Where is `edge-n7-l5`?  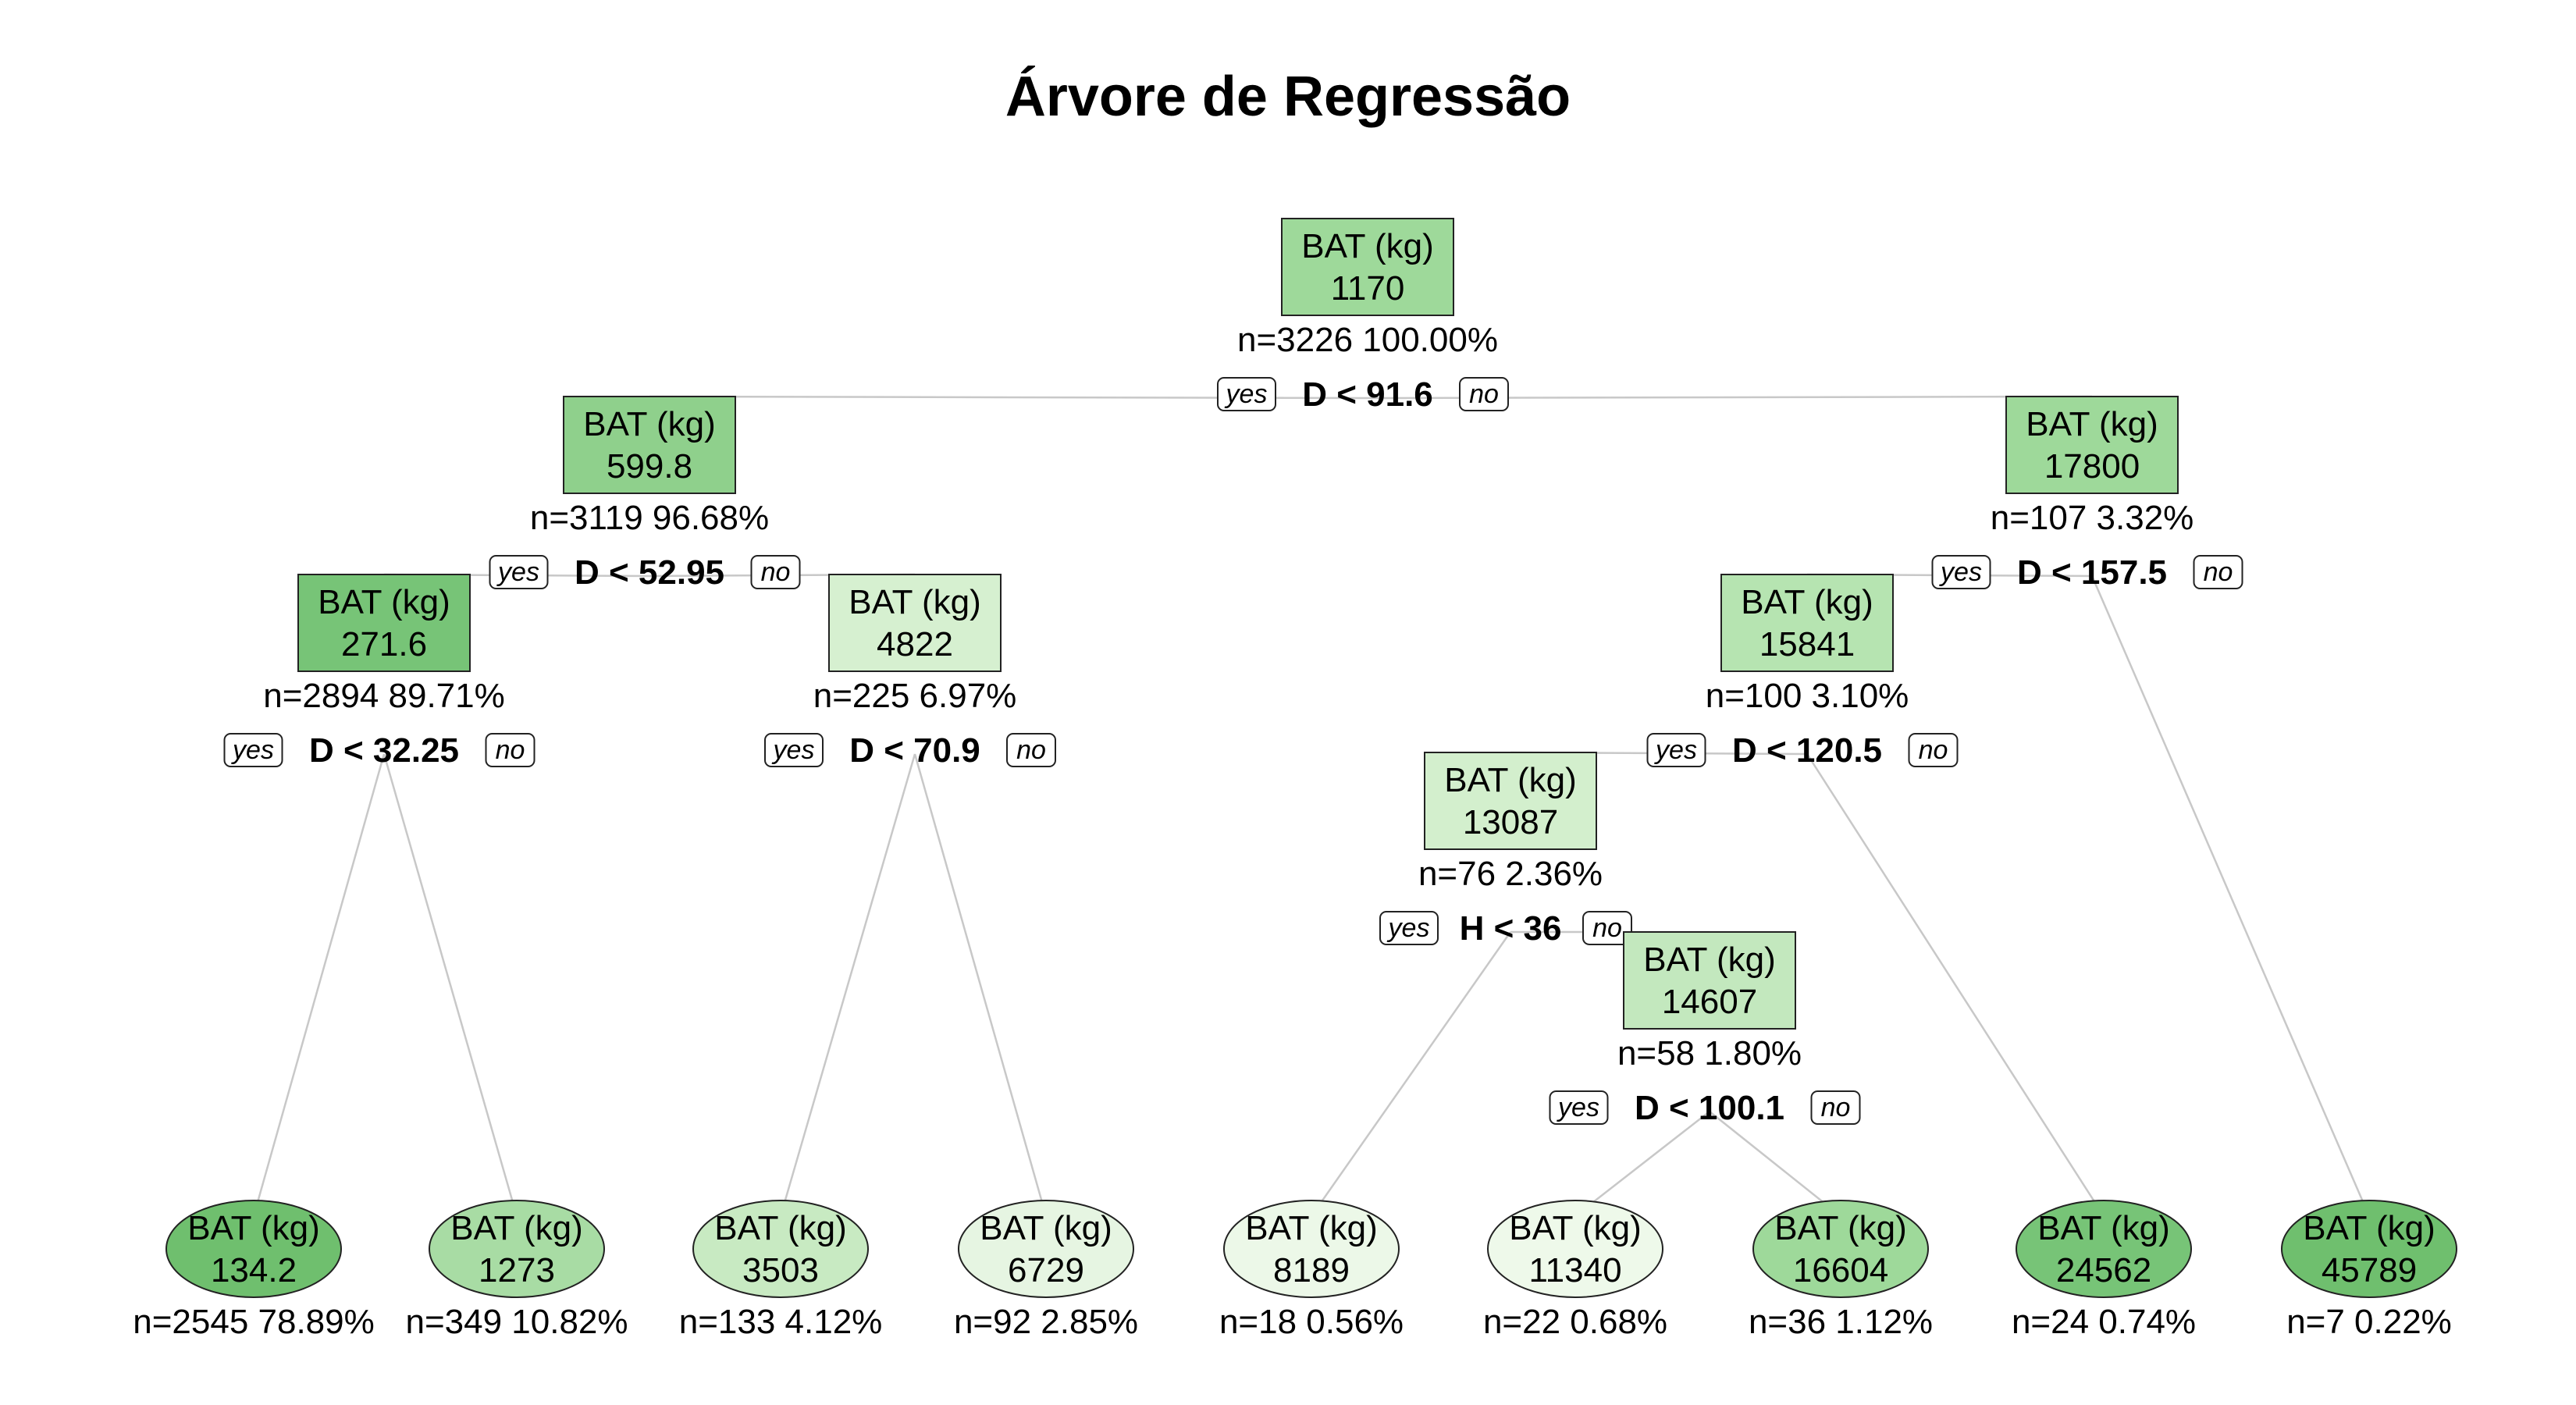
edge-n7-l5 is located at coordinates (1411, 1074).